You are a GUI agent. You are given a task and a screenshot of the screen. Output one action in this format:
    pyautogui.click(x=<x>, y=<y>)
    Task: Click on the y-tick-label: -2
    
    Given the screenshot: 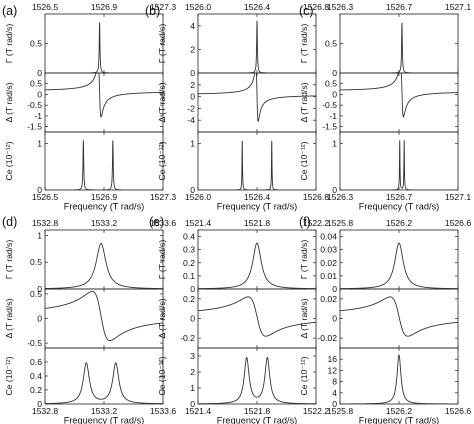 What is the action you would take?
    pyautogui.click(x=191, y=108)
    